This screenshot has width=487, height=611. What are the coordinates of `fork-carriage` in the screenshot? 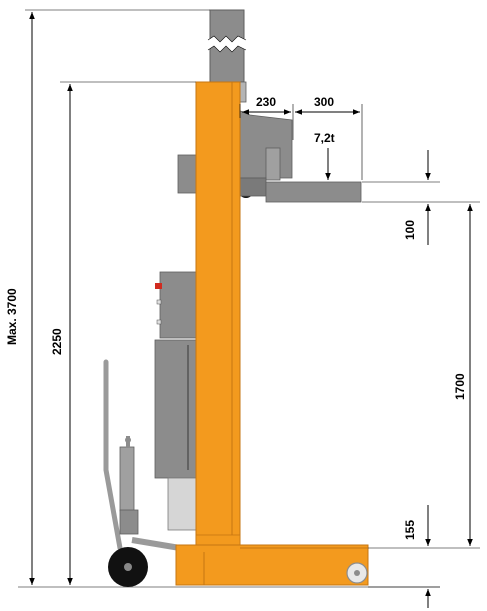 It's located at (235, 153).